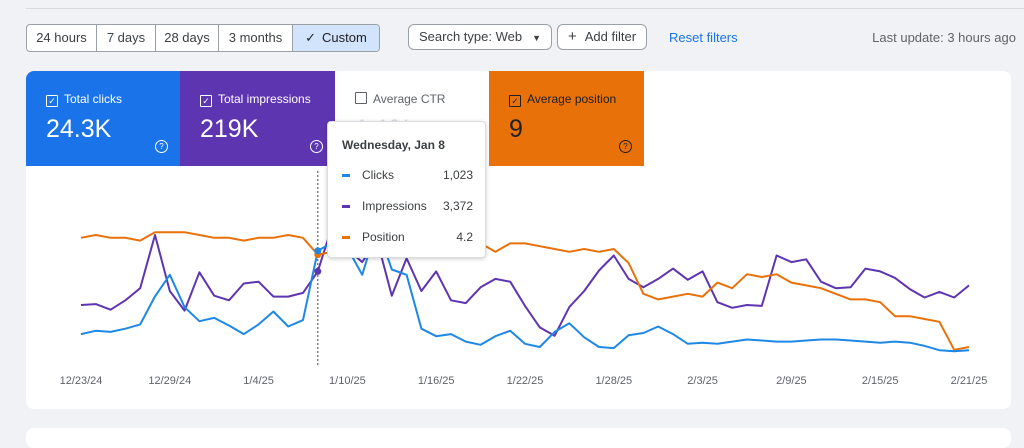  What do you see at coordinates (169, 381) in the screenshot?
I see `x-tick-label: 12/29/24` at bounding box center [169, 381].